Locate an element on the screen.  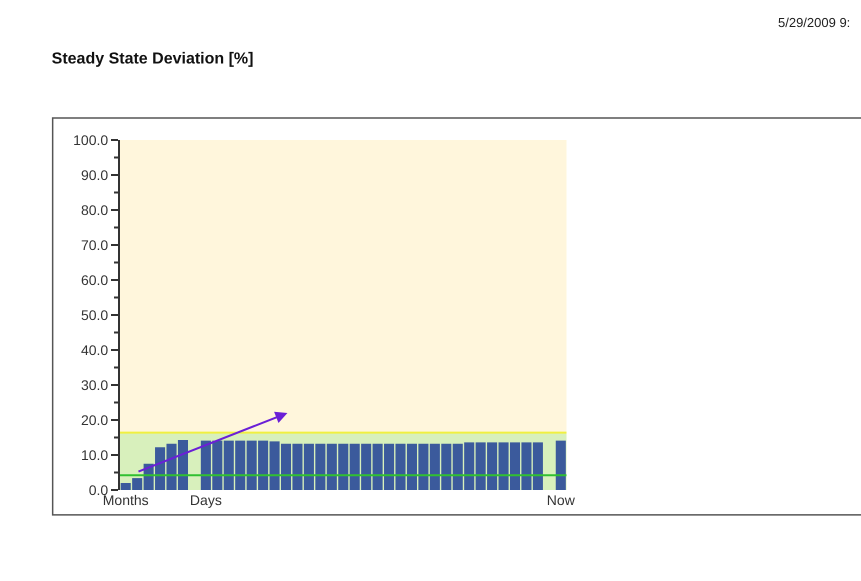
x-tick-label: Now is located at coordinates (561, 500).